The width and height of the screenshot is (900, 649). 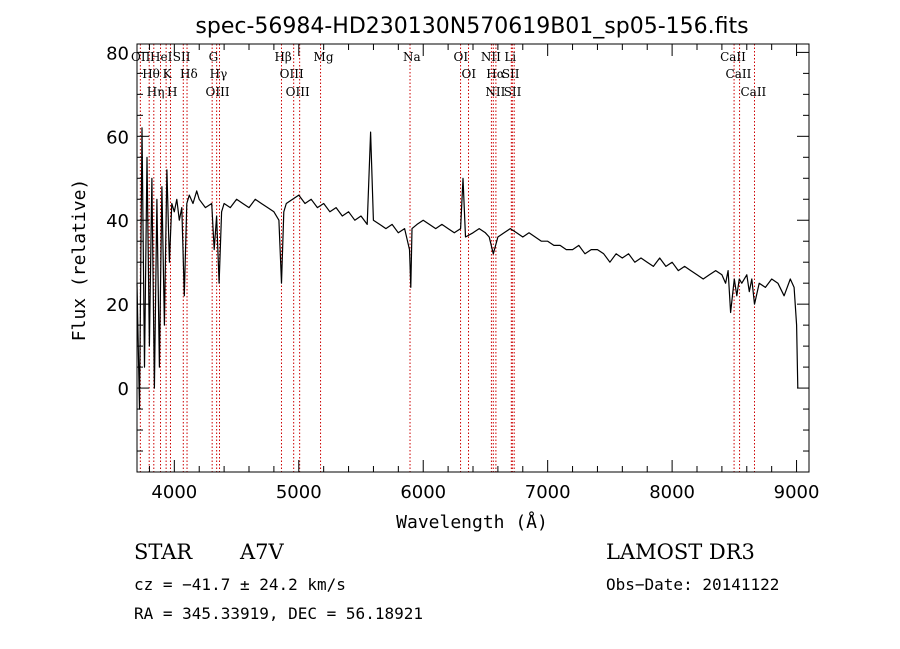 What do you see at coordinates (117, 305) in the screenshot?
I see `y-tick-label: 20` at bounding box center [117, 305].